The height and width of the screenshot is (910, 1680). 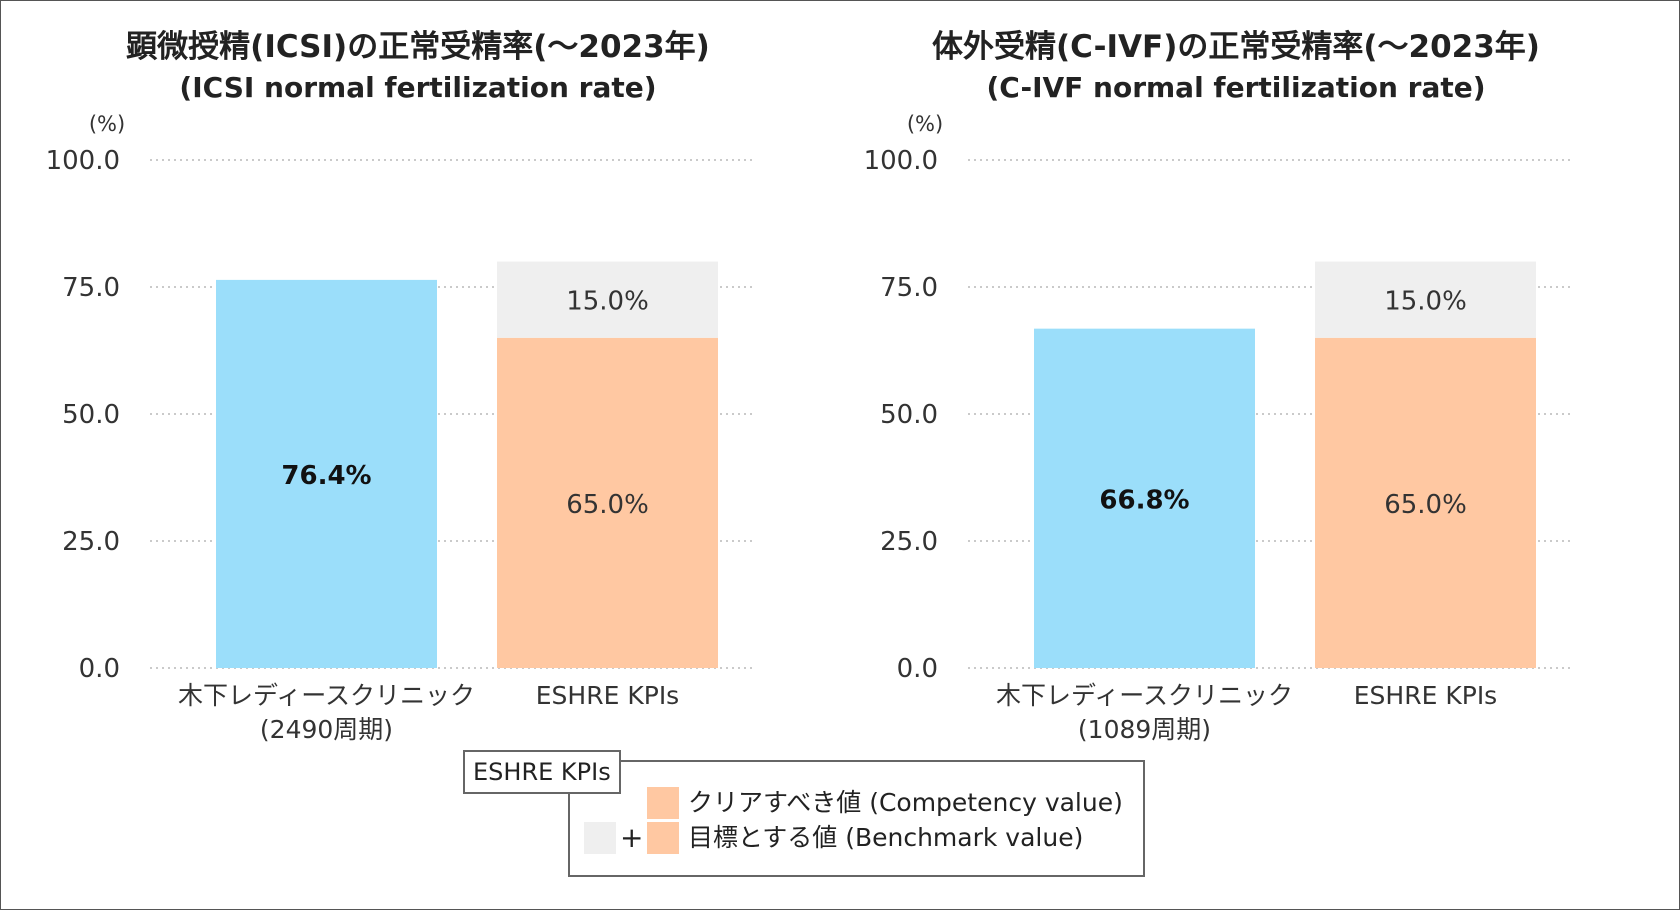 I want to click on legend-swatch-benchmark, so click(x=600, y=838).